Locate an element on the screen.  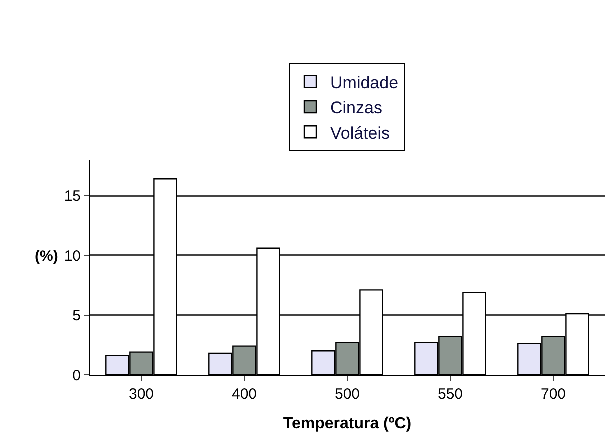
y-axis-title: (%) is located at coordinates (46, 256).